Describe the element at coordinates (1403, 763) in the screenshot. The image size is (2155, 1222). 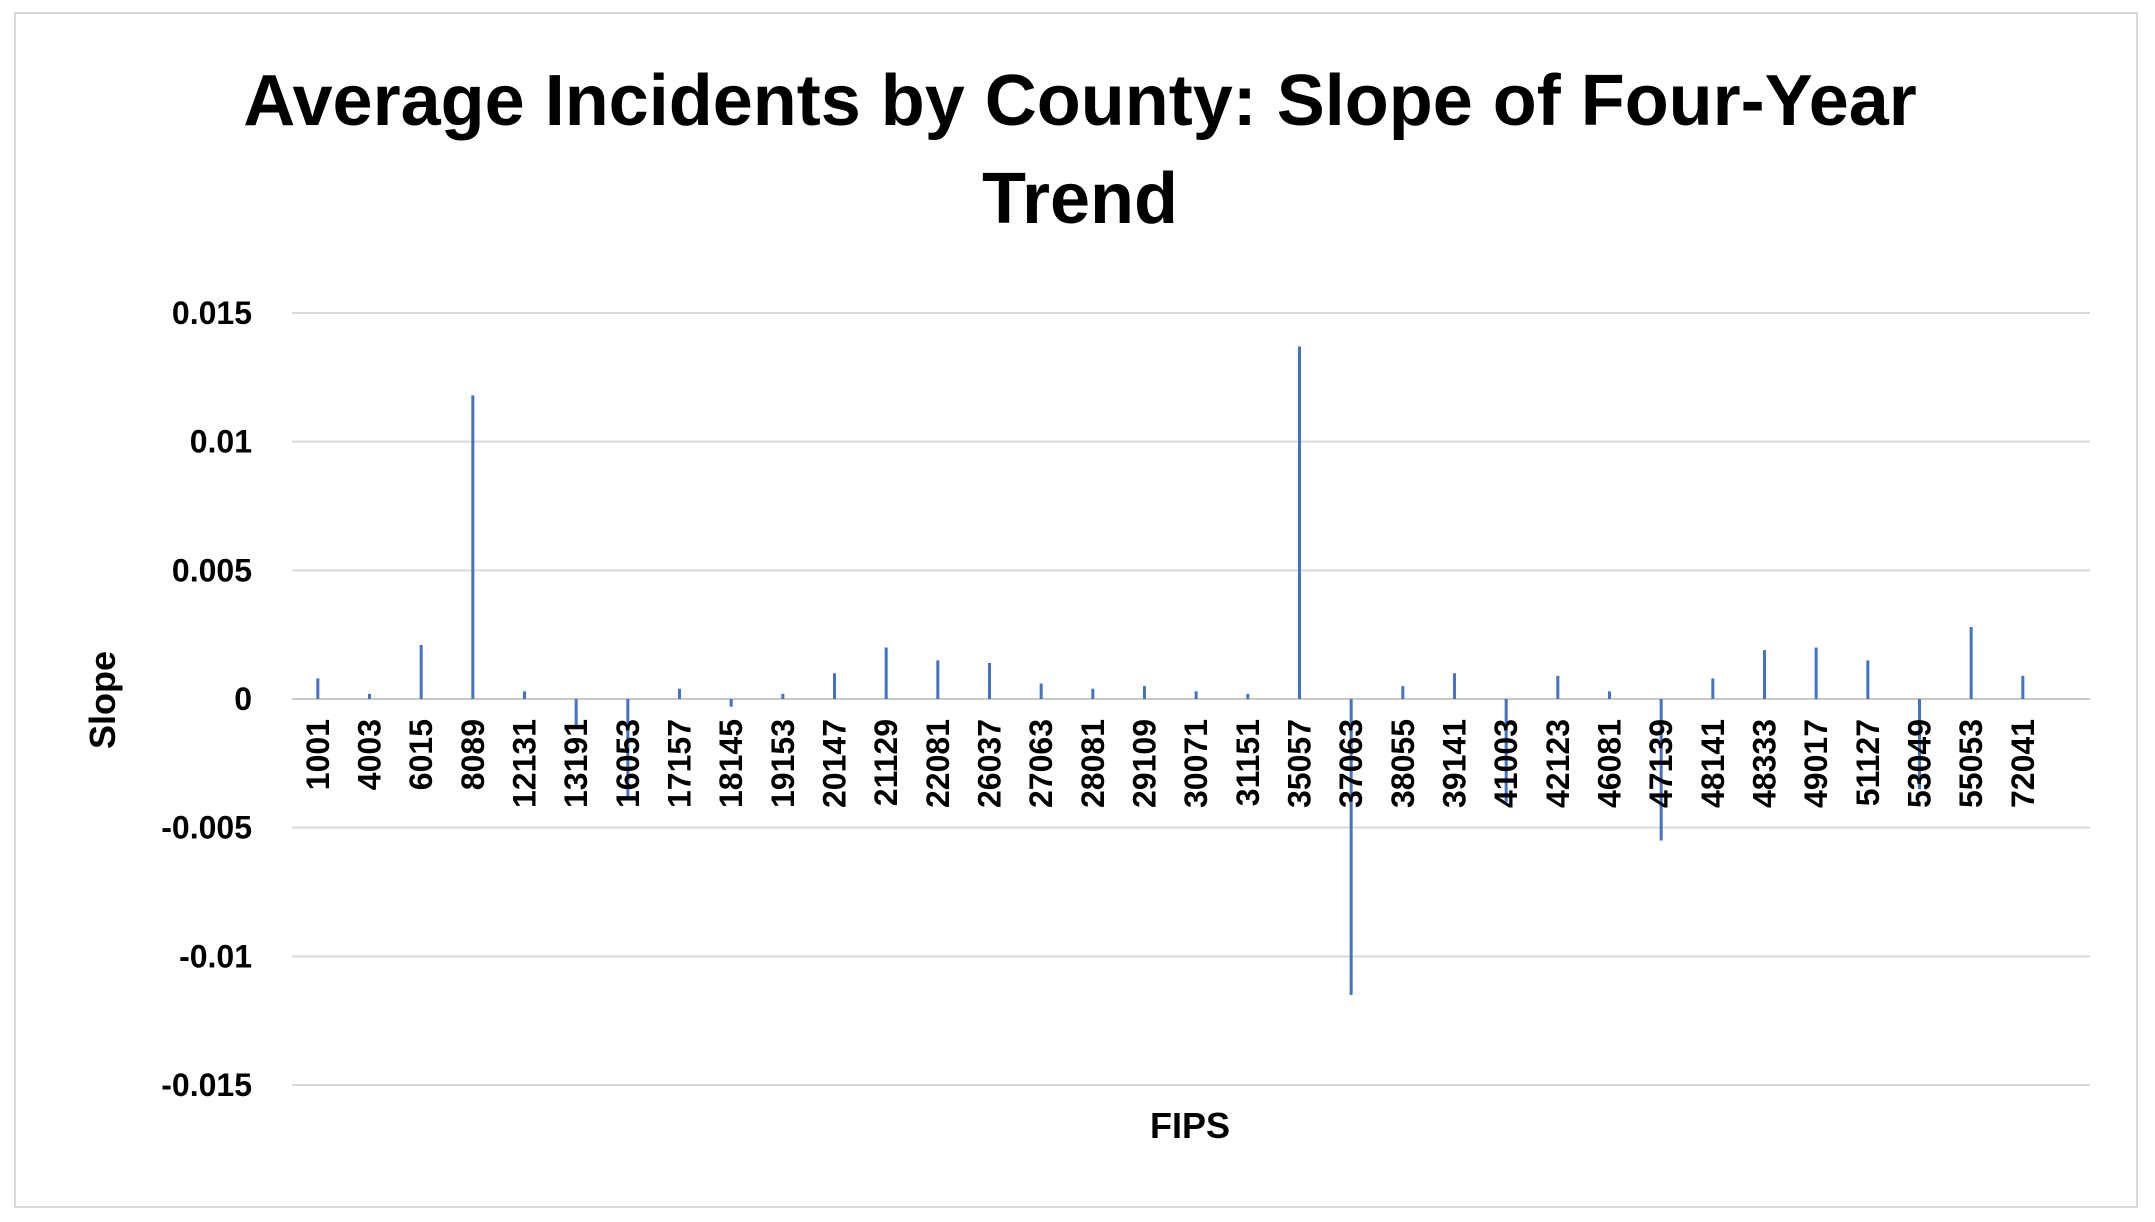
I see `x-tick-label: 38055` at that location.